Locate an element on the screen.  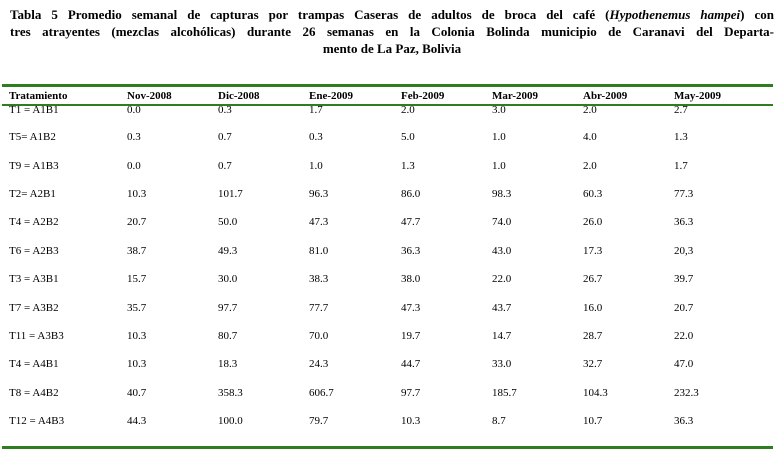
value-cell: 10.7 is located at coordinates (593, 421).